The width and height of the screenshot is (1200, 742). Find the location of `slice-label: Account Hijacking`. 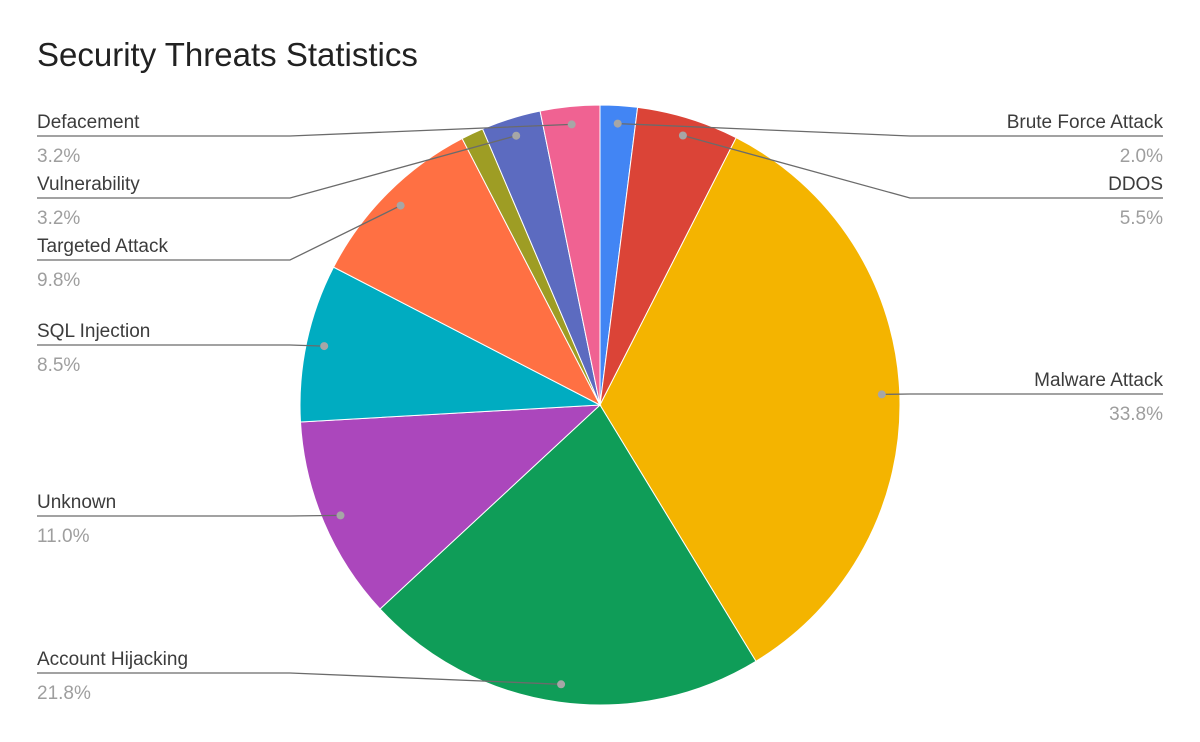

slice-label: Account Hijacking is located at coordinates (112, 659).